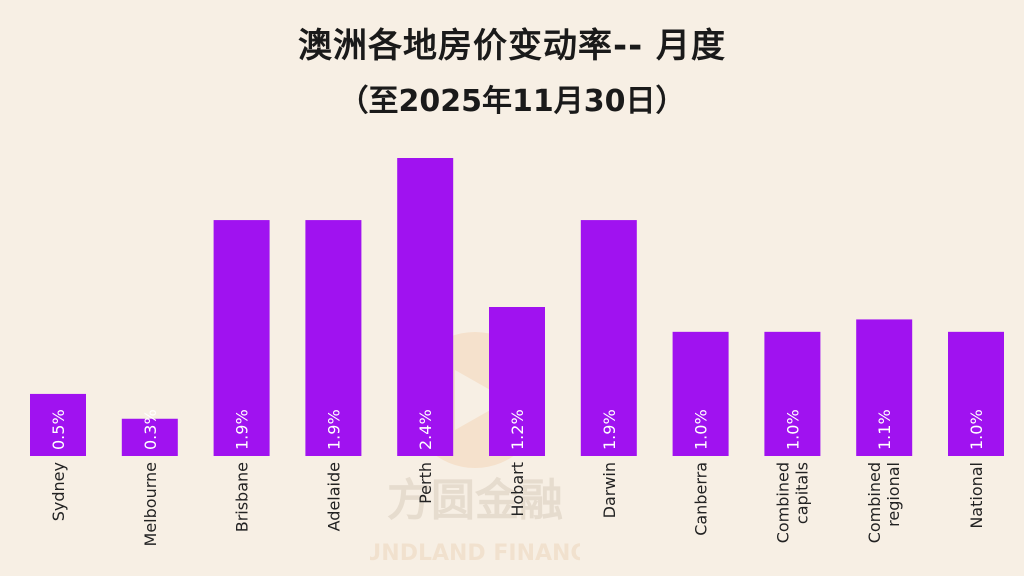  I want to click on category-label-1: Melbourne, so click(150, 504).